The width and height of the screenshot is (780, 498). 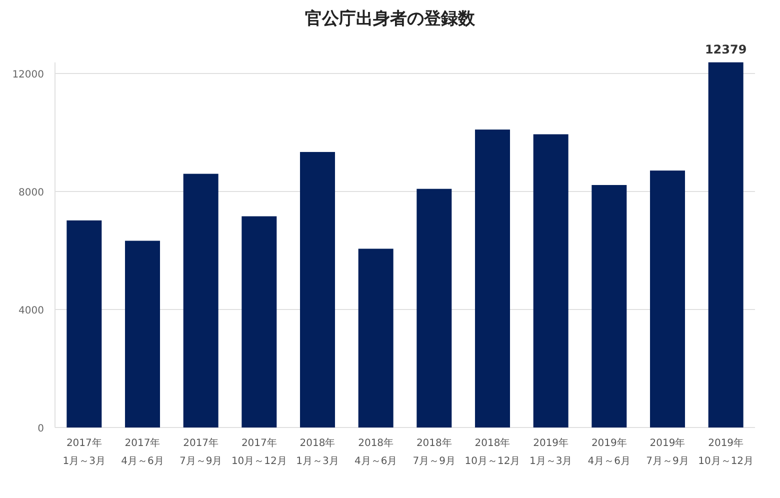 What do you see at coordinates (667, 452) in the screenshot?
I see `x-tick-label: 2019年 7月～9月` at bounding box center [667, 452].